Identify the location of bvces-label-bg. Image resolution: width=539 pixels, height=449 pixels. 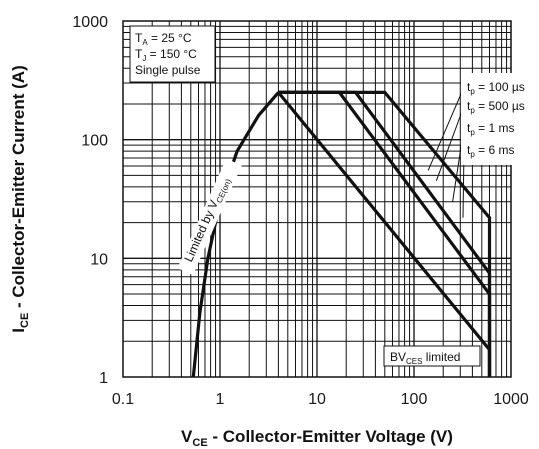
(432, 356).